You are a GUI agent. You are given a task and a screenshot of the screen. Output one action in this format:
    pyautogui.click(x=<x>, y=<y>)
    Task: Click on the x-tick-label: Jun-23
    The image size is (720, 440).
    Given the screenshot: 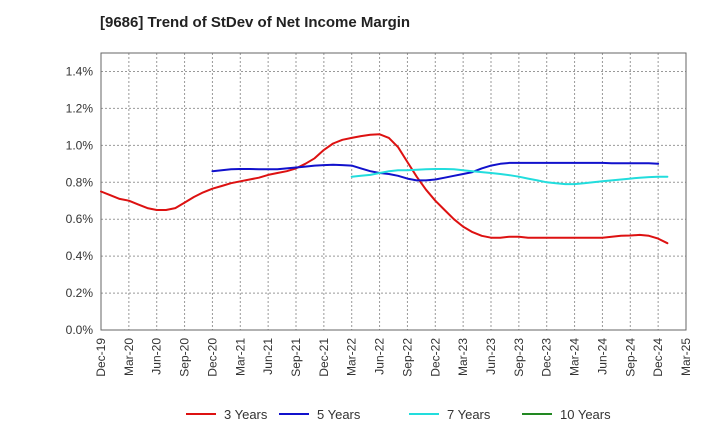 What is the action you would take?
    pyautogui.click(x=491, y=356)
    